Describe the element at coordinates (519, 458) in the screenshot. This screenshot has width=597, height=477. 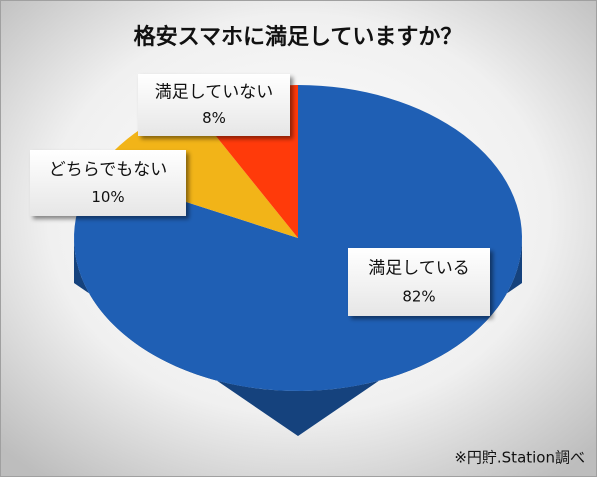
I see `source-note: ※円貯.Station調べ` at that location.